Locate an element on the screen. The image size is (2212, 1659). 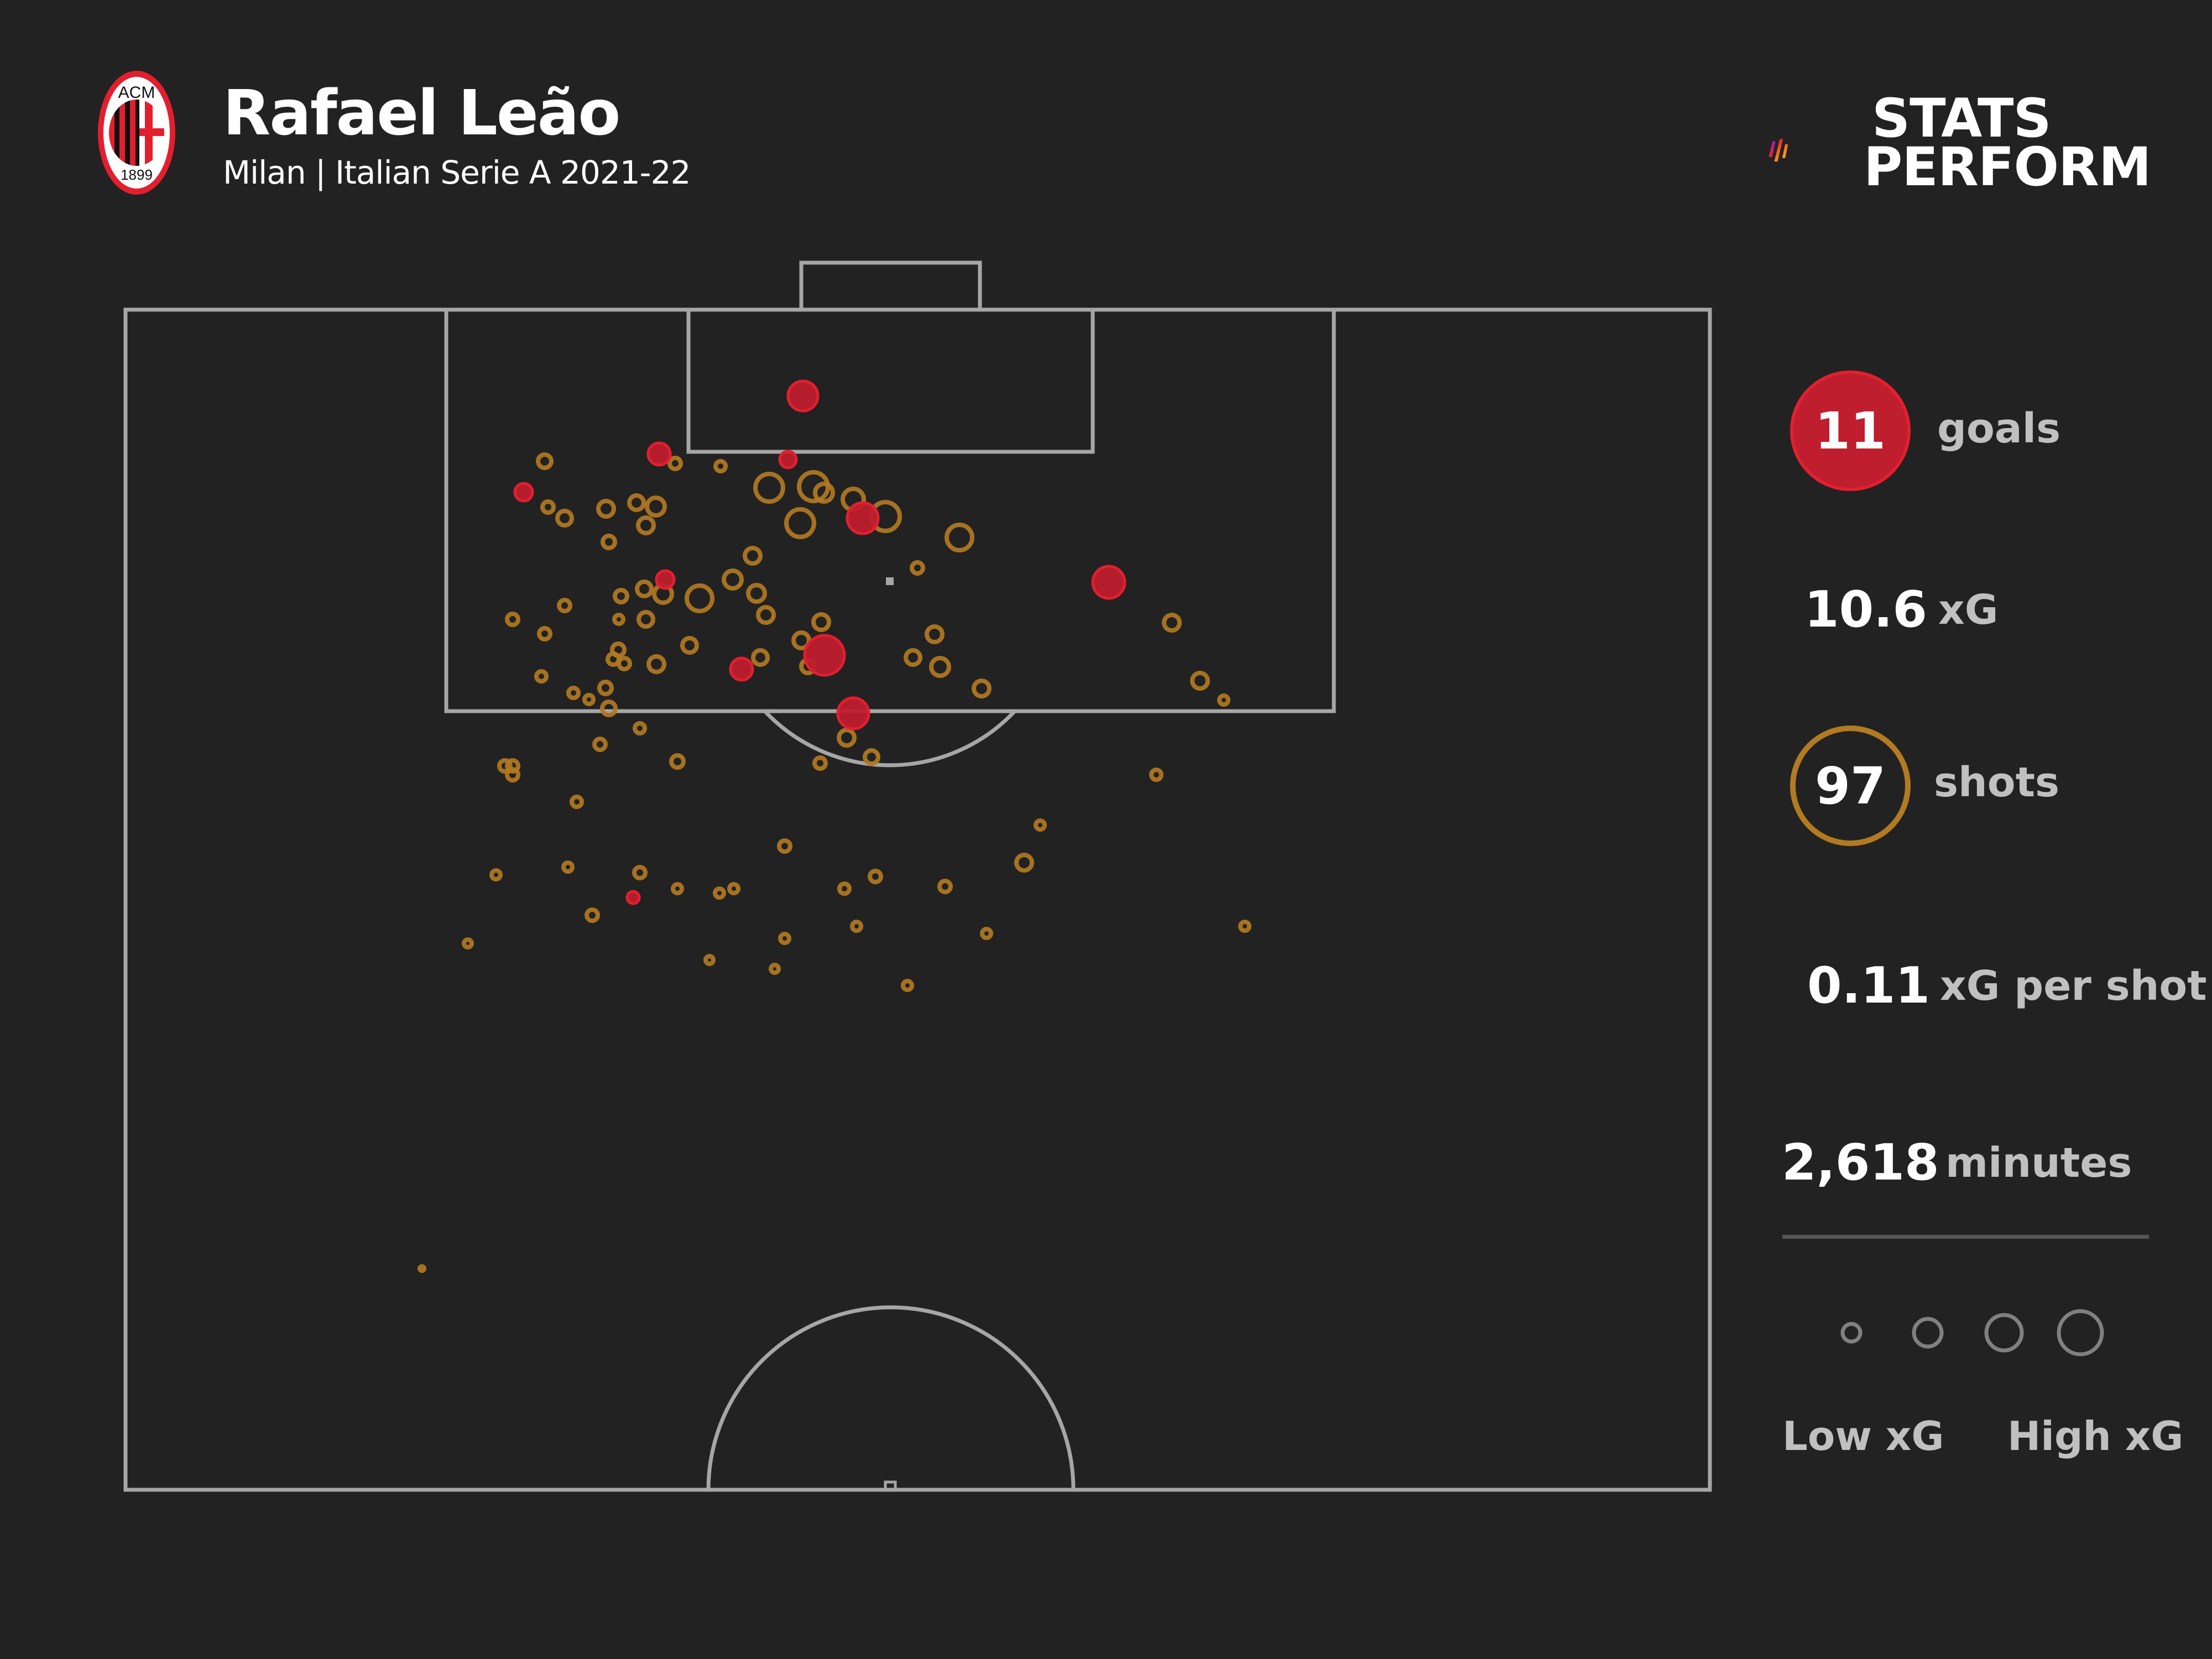
stats-divider is located at coordinates (1966, 1237).